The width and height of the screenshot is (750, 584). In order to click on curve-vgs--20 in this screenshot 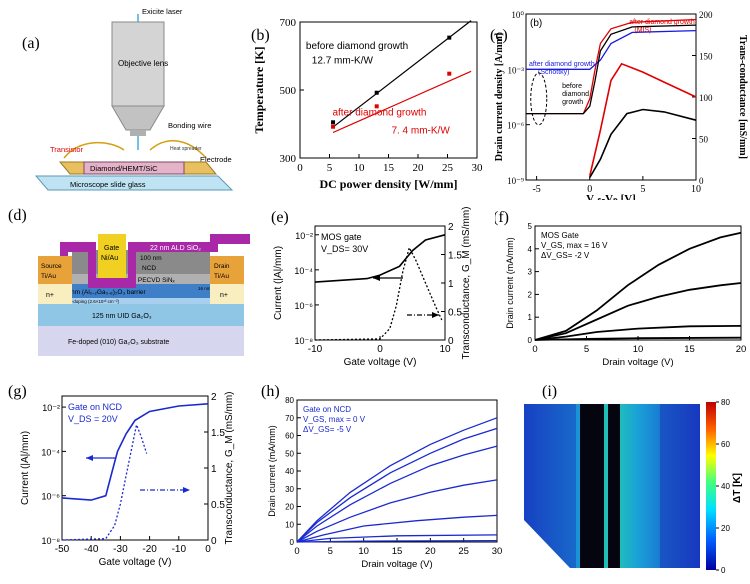, I will do `click(397, 528)`.